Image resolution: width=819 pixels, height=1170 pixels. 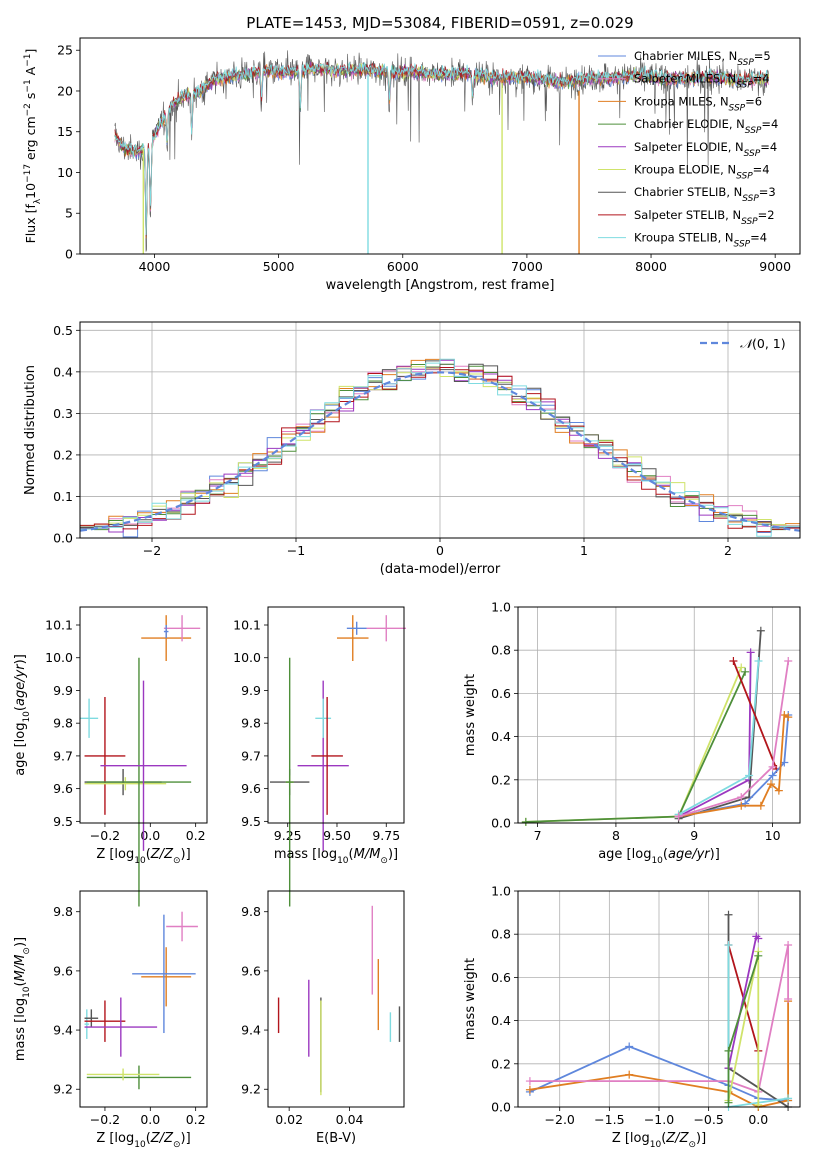 I want to click on age_vs_mass-errorbars, so click(x=337, y=761).